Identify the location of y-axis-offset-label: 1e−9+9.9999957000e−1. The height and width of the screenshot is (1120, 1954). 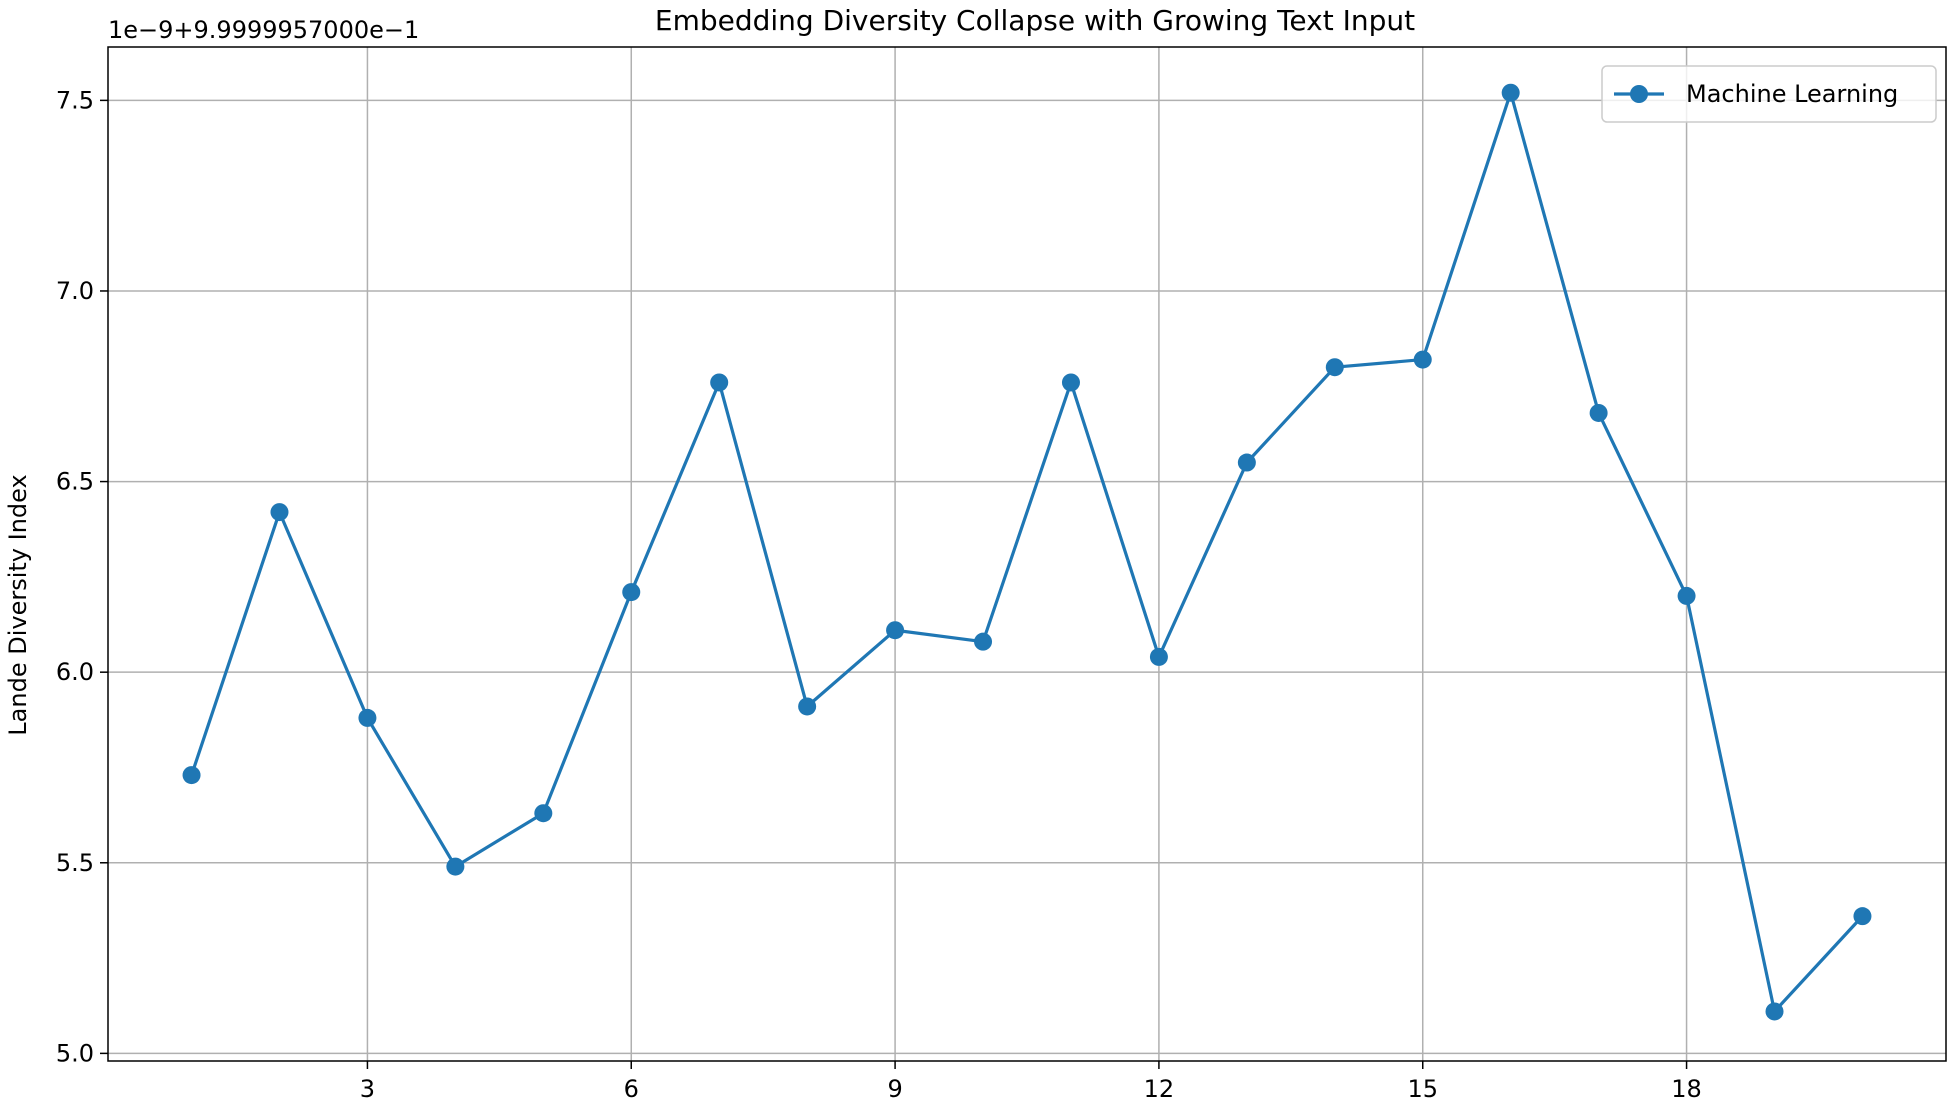
(263, 30).